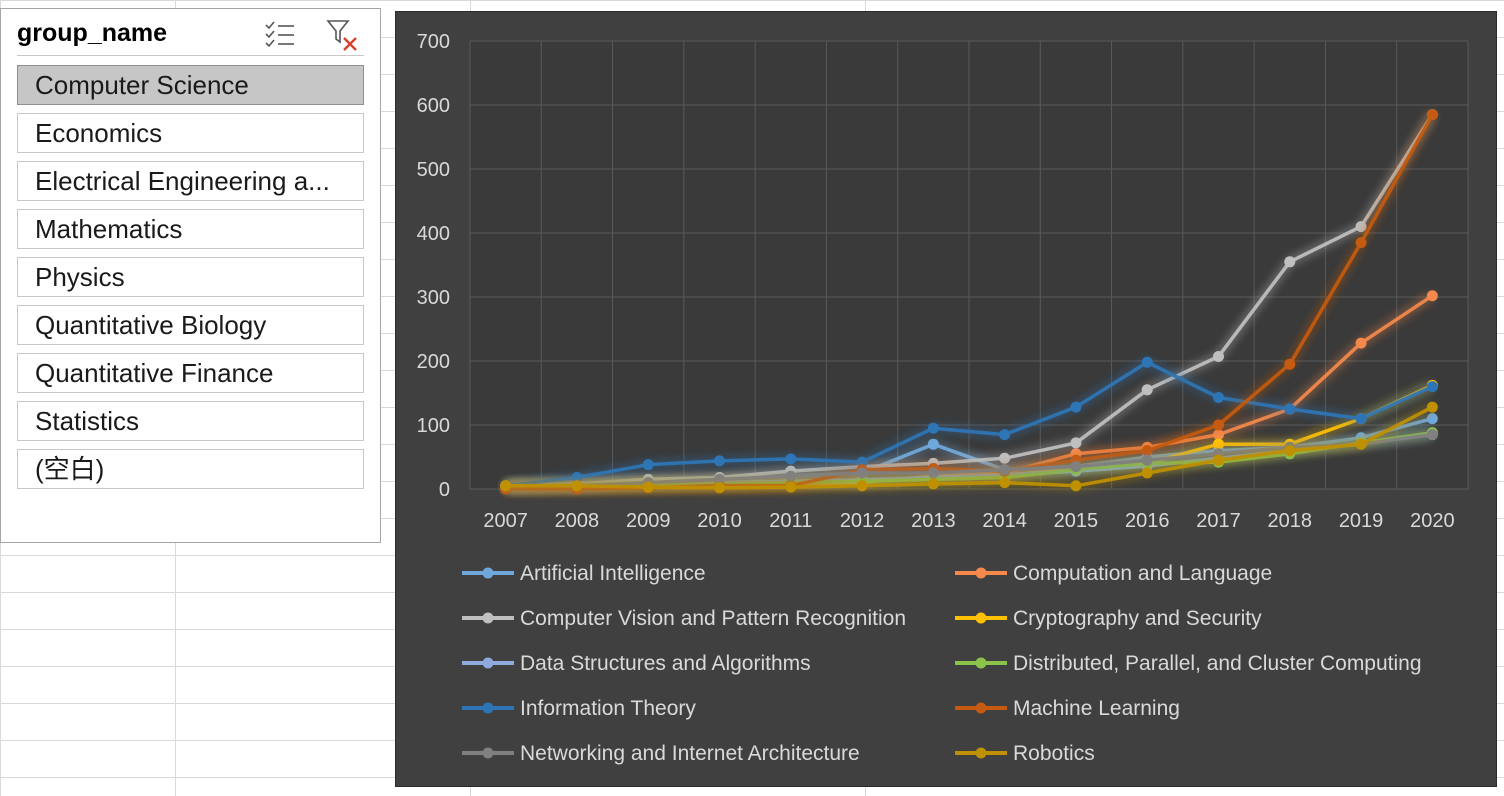 The image size is (1504, 796). Describe the element at coordinates (790, 521) in the screenshot. I see `x-tick-label: 2011` at that location.